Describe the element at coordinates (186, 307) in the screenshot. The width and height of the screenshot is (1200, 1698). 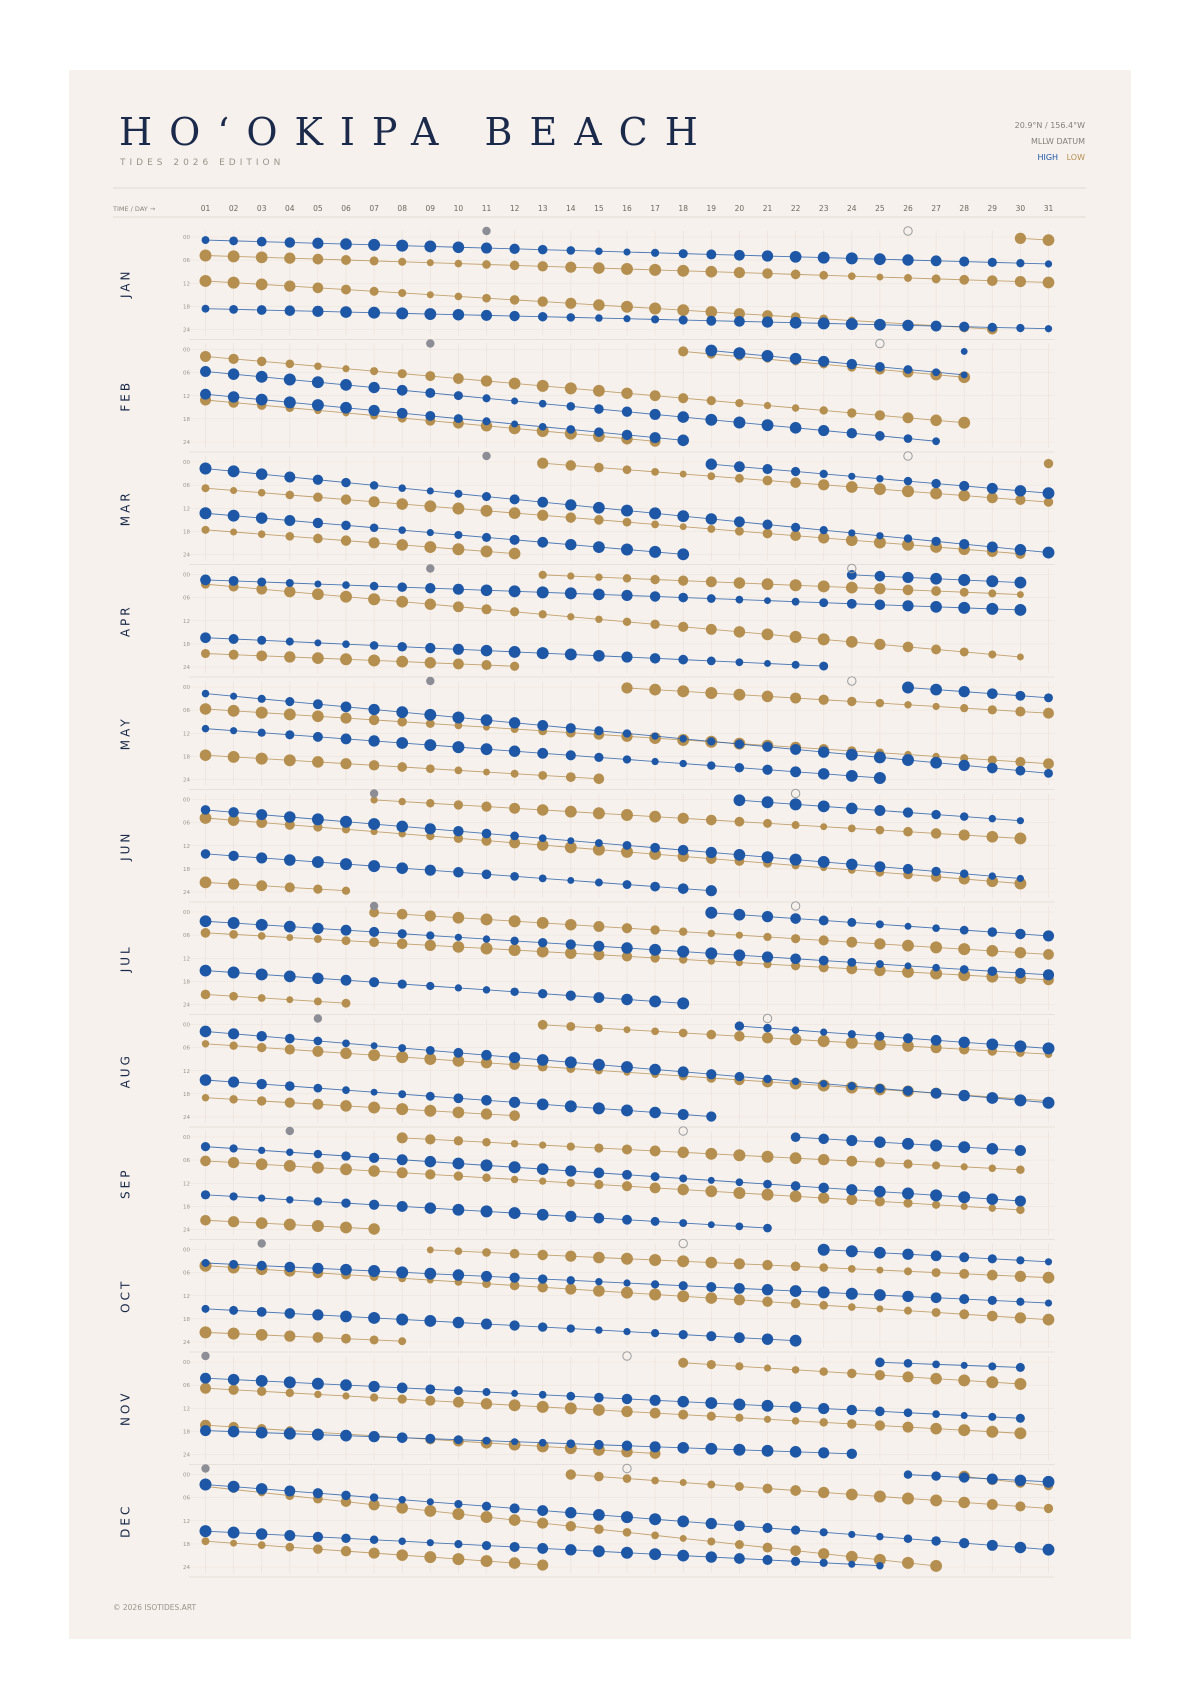
I see `hour-tick-label: 18` at that location.